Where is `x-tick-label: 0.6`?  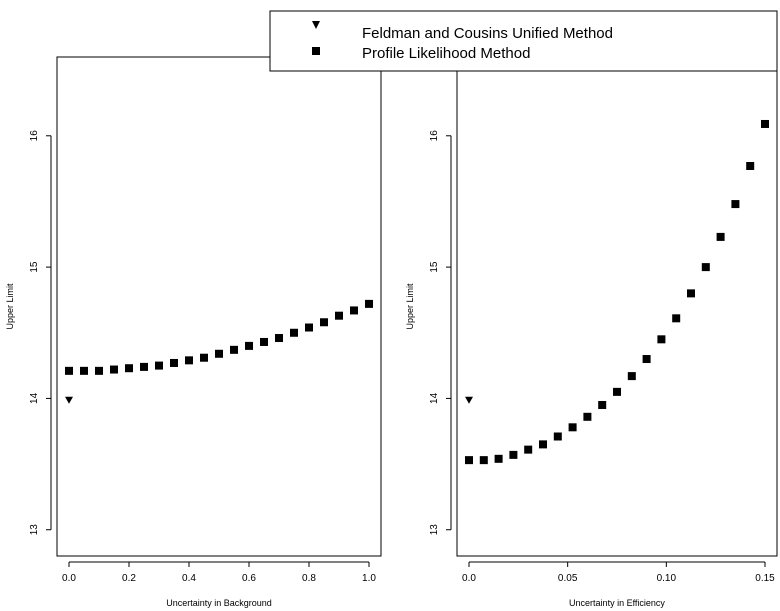
x-tick-label: 0.6 is located at coordinates (249, 578).